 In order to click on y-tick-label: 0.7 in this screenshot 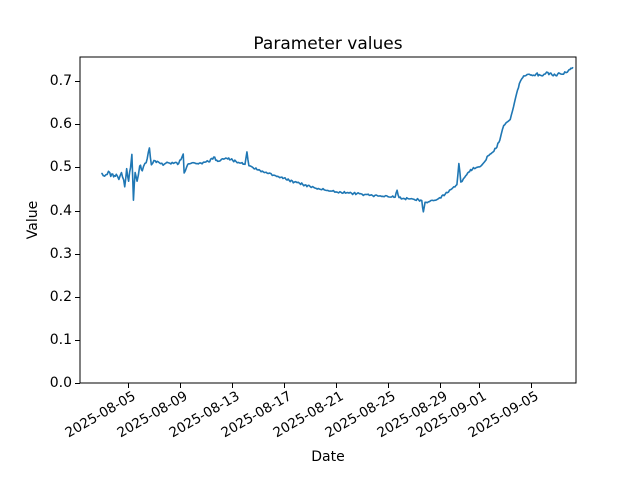, I will do `click(60, 81)`.